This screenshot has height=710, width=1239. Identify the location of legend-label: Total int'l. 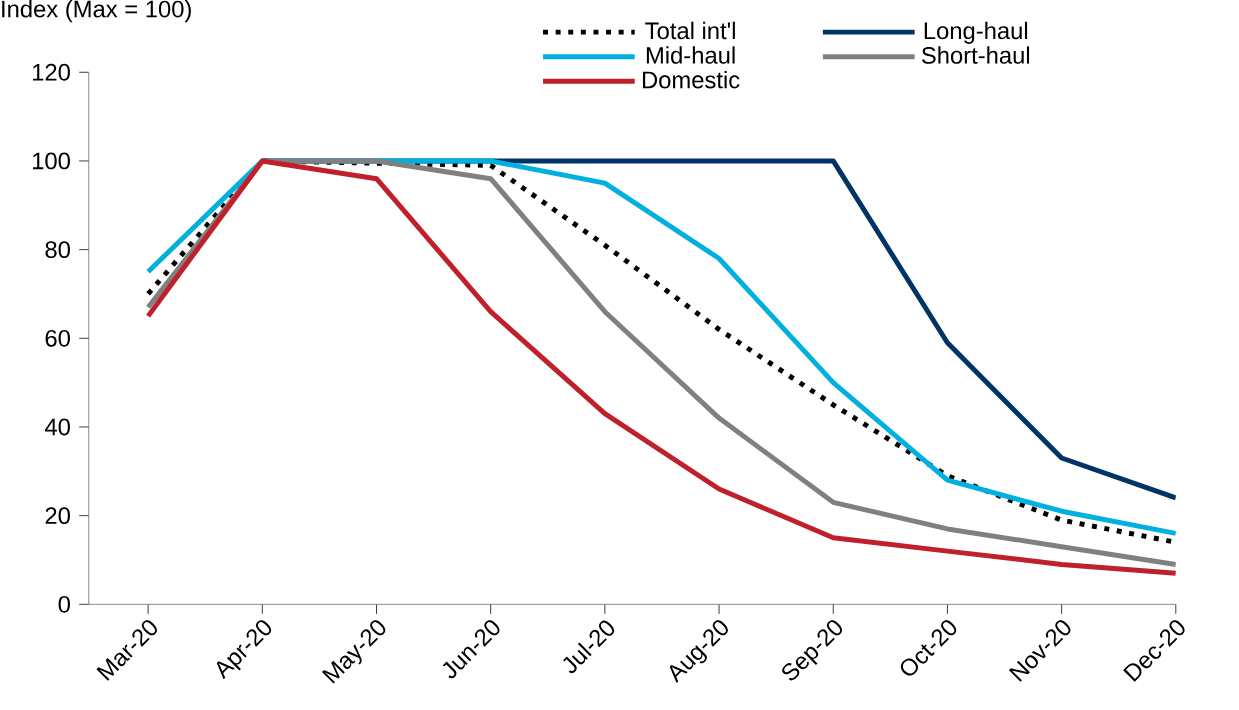
(690, 30).